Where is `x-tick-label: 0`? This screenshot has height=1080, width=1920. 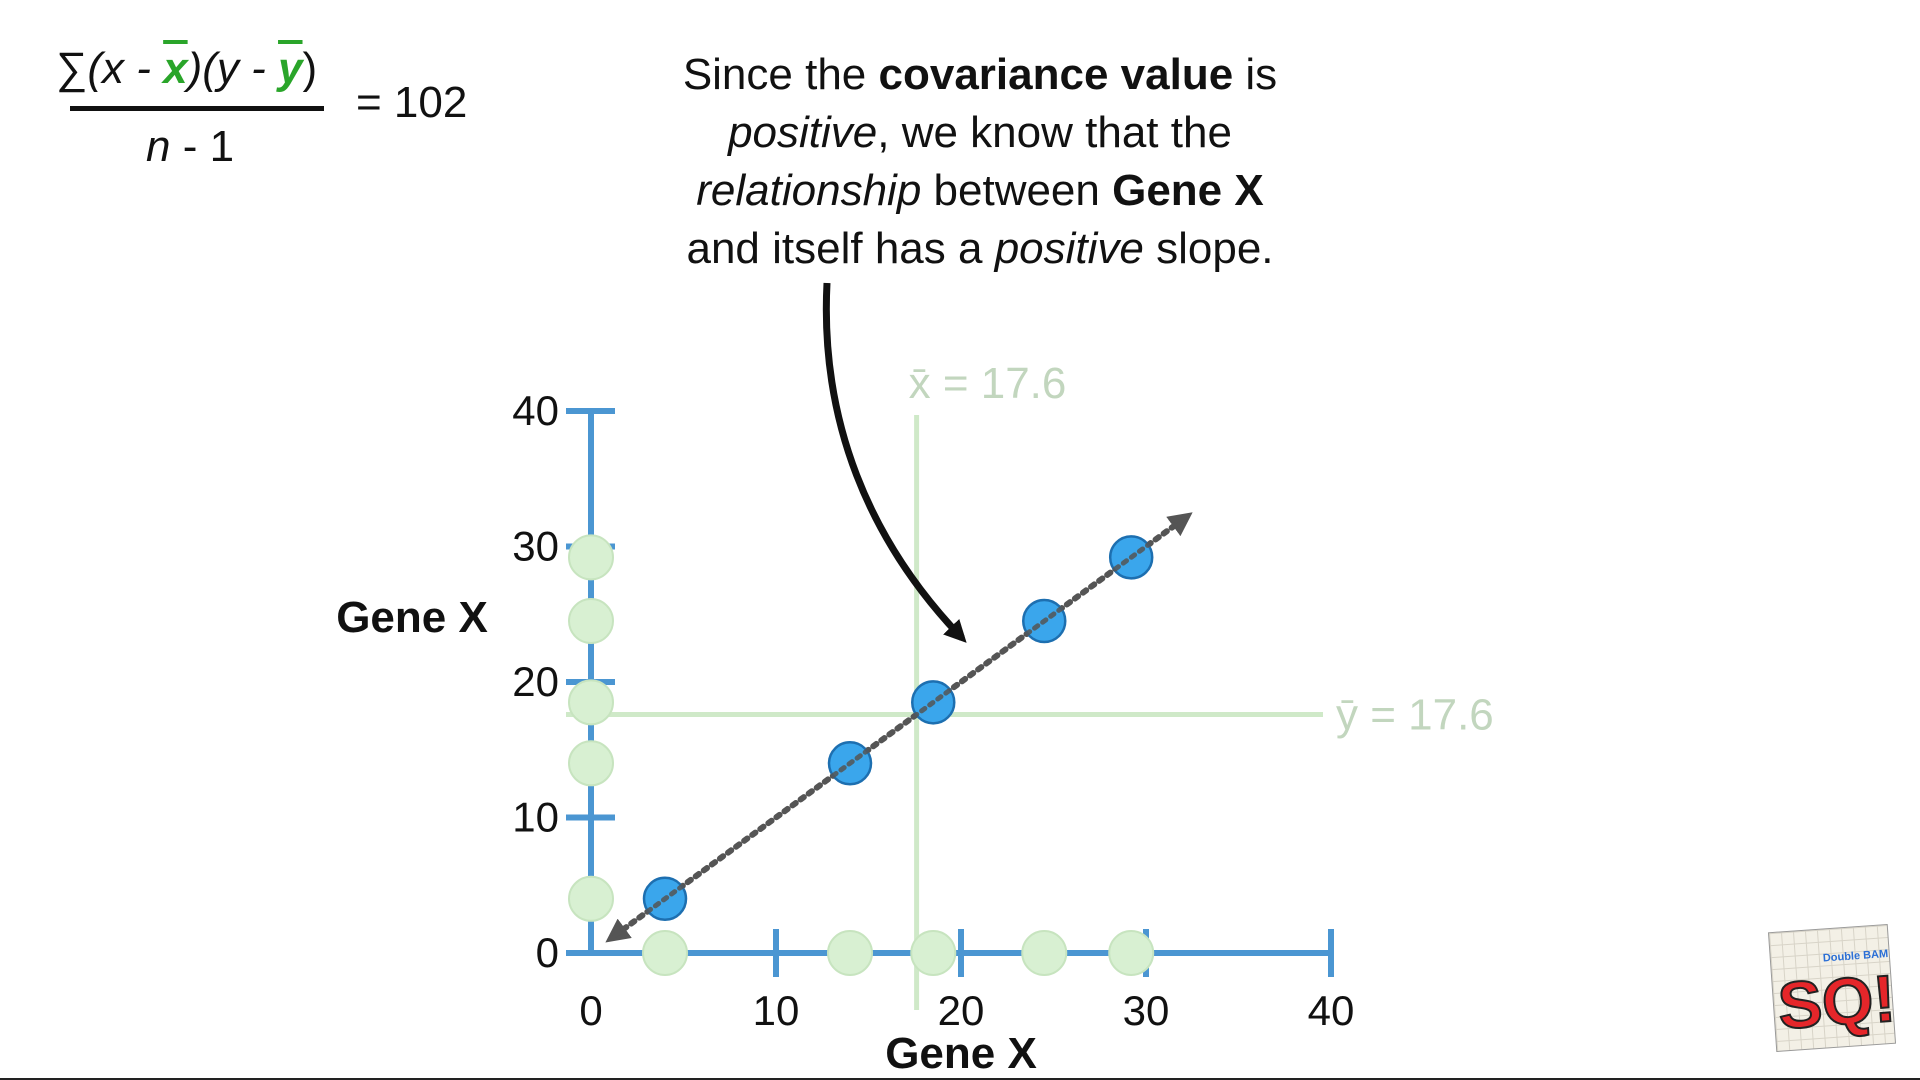 x-tick-label: 0 is located at coordinates (590, 1010).